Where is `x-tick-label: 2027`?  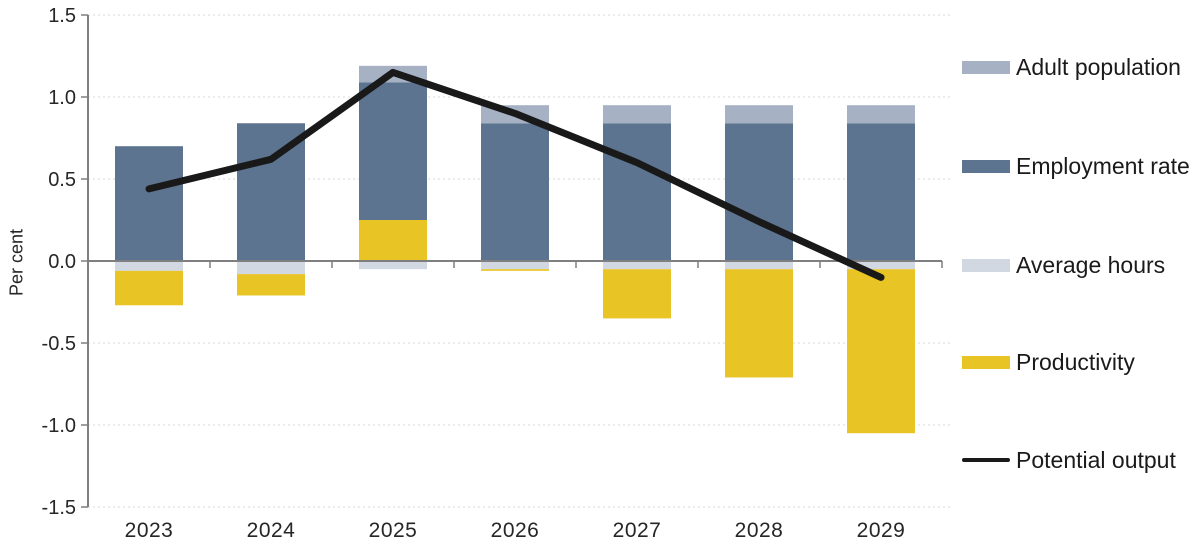
x-tick-label: 2027 is located at coordinates (637, 530).